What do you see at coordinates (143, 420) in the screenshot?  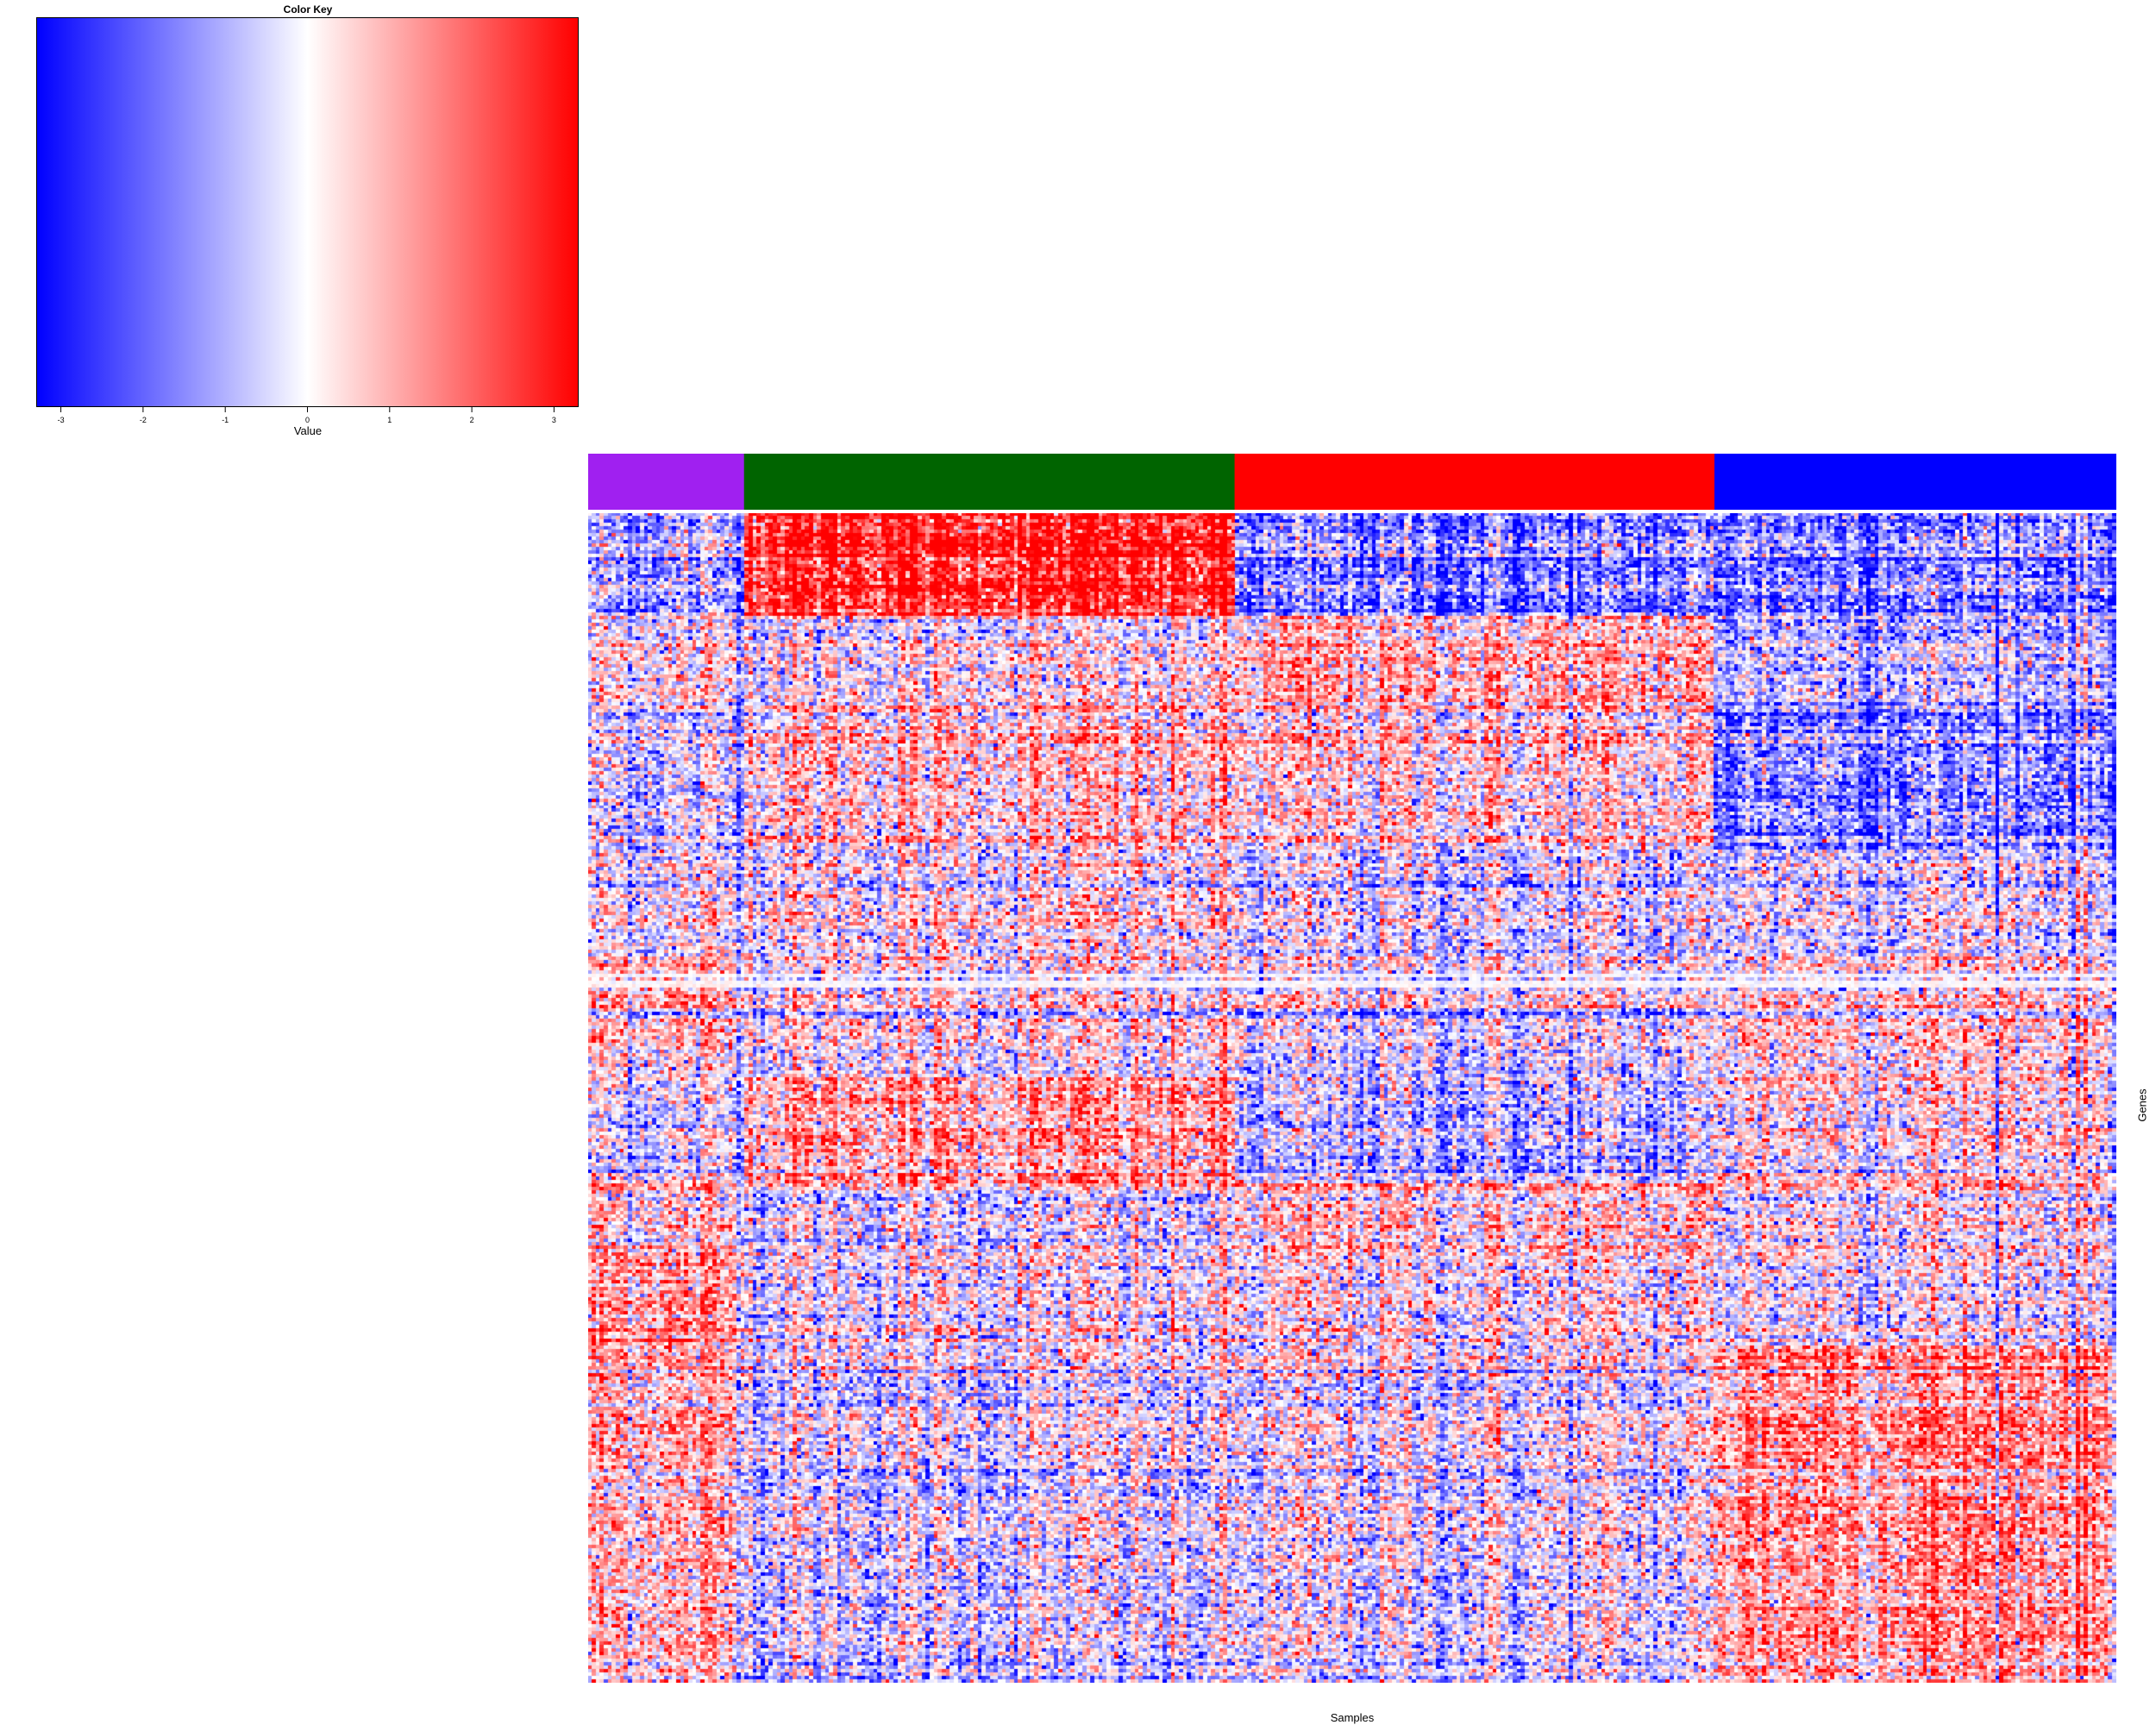 I see `color-key-tick-label: -2` at bounding box center [143, 420].